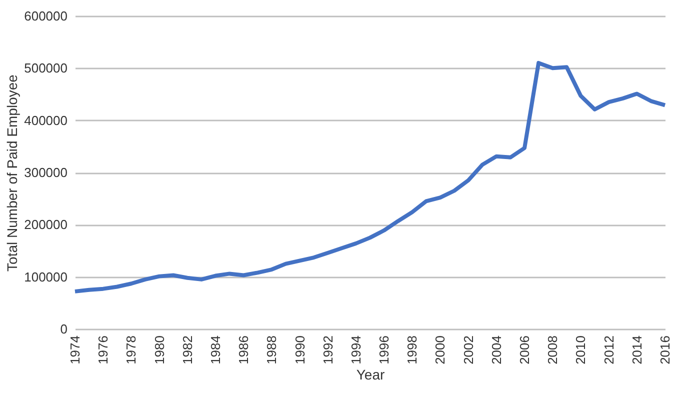  Describe the element at coordinates (580, 350) in the screenshot. I see `x-tick-label: 2010` at that location.